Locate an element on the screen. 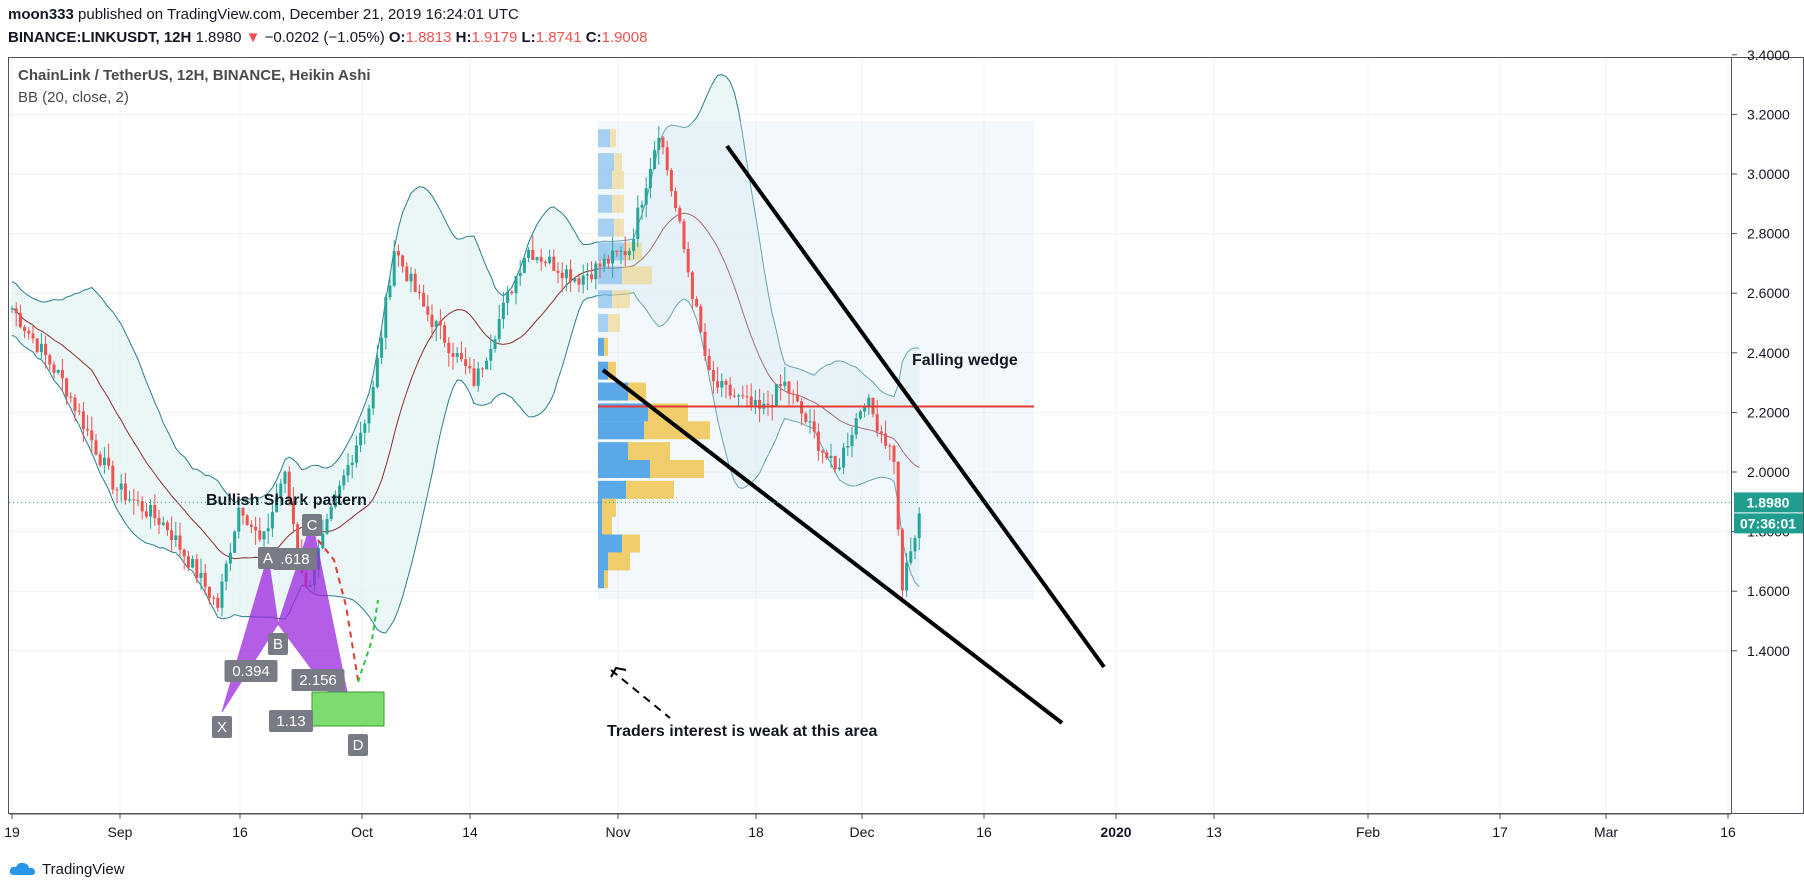  point-b-label-bg is located at coordinates (278, 644).